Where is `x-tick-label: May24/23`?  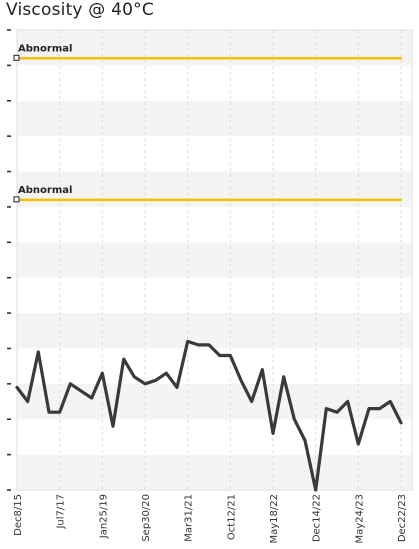 x-tick-label: May24/23 is located at coordinates (359, 519).